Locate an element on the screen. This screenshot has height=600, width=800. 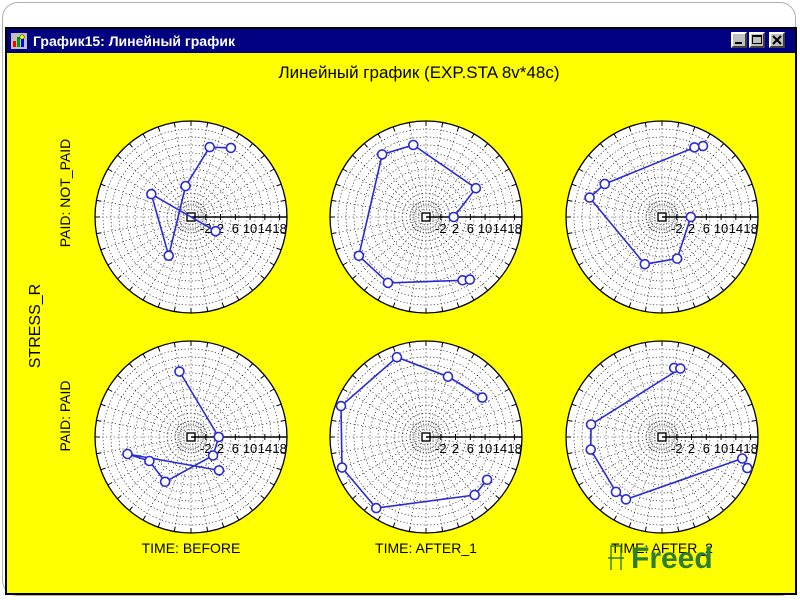
minimize-button is located at coordinates (739, 40).